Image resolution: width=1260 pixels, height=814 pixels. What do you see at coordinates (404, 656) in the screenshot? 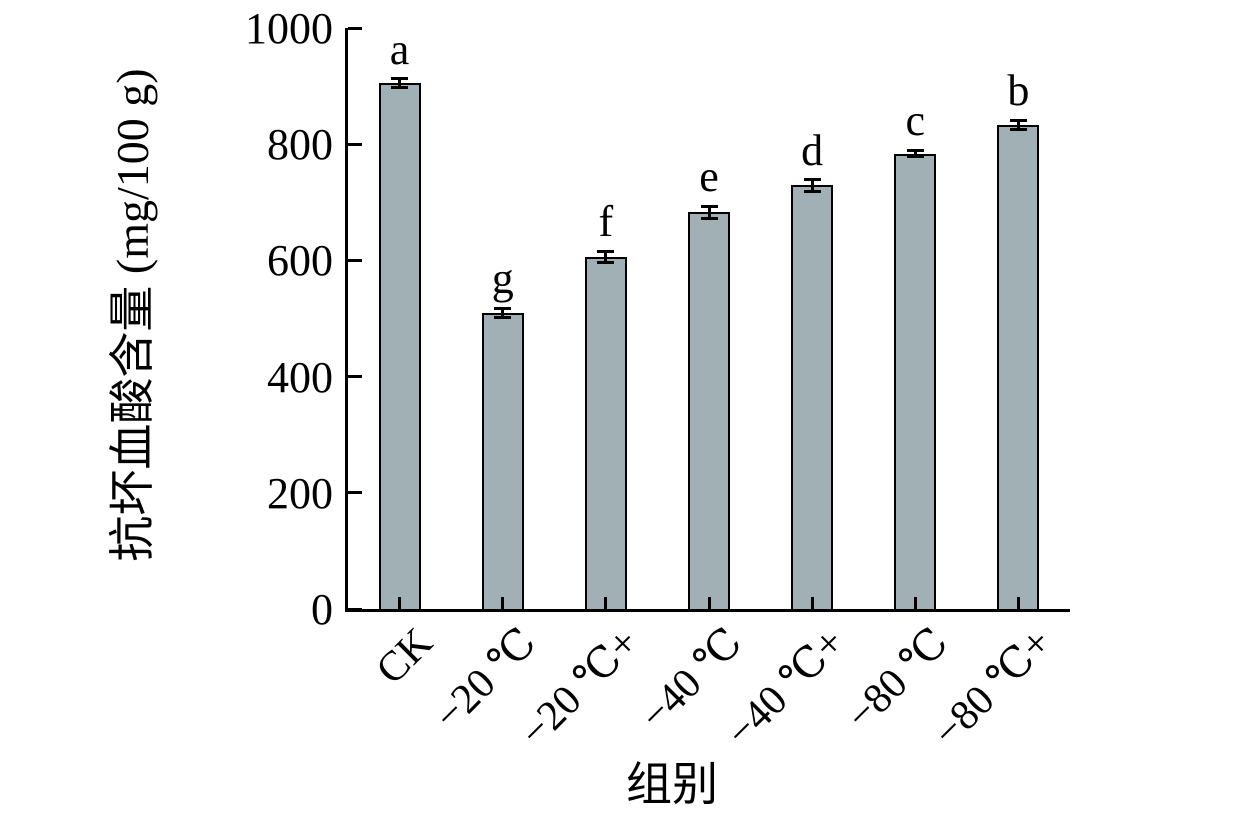
I see `x-tick-label: CK` at bounding box center [404, 656].